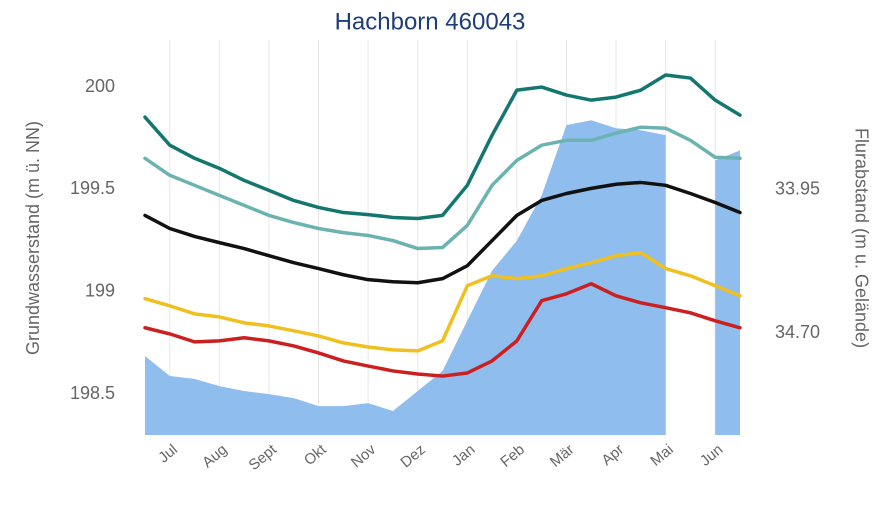 The image size is (885, 505). I want to click on x-tick-label: Mai, so click(661, 455).